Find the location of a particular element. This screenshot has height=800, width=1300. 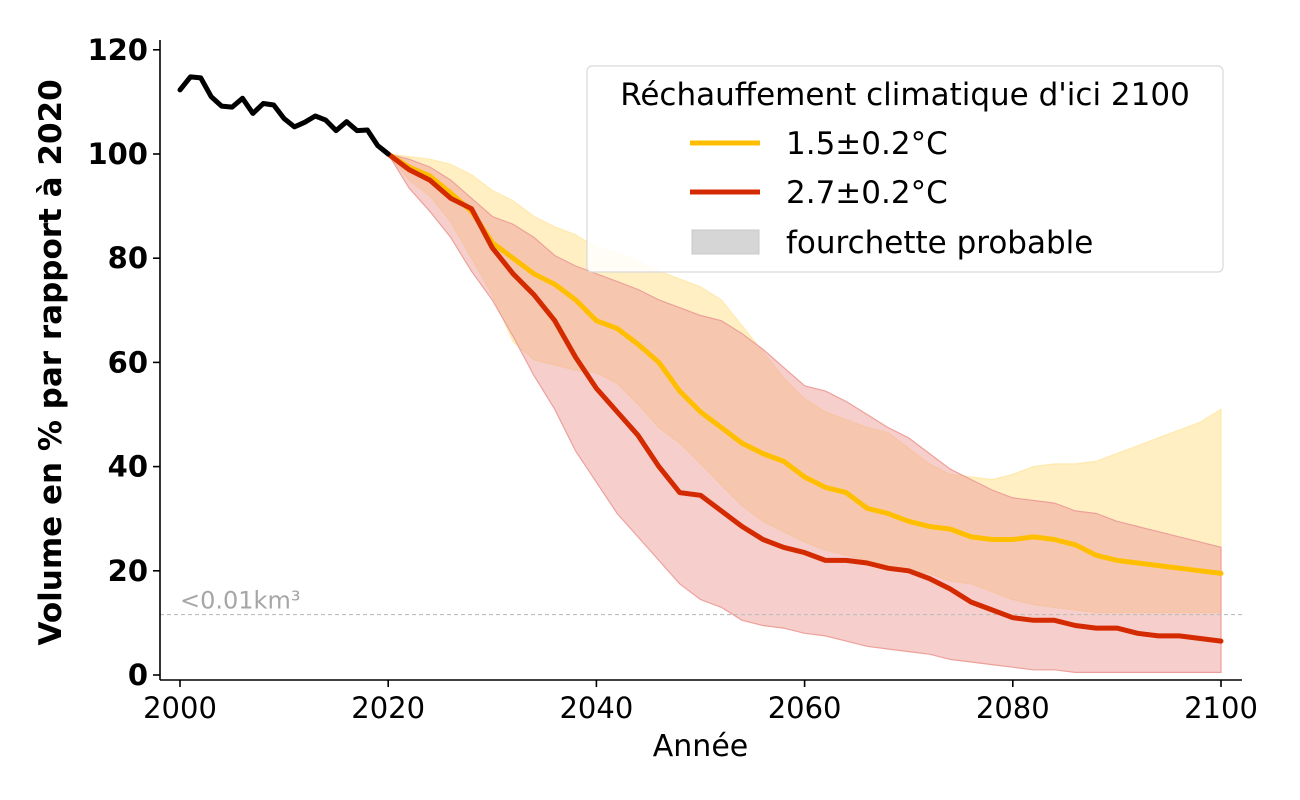

legend-swatch-range is located at coordinates (725, 242).